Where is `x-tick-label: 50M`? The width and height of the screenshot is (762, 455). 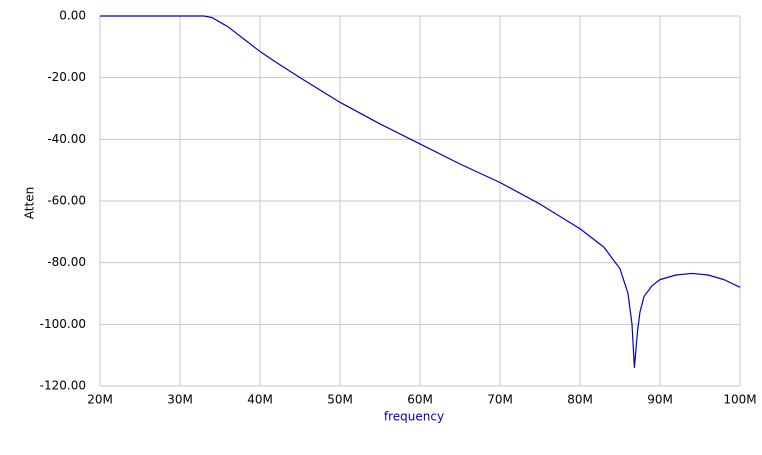 x-tick-label: 50M is located at coordinates (340, 400).